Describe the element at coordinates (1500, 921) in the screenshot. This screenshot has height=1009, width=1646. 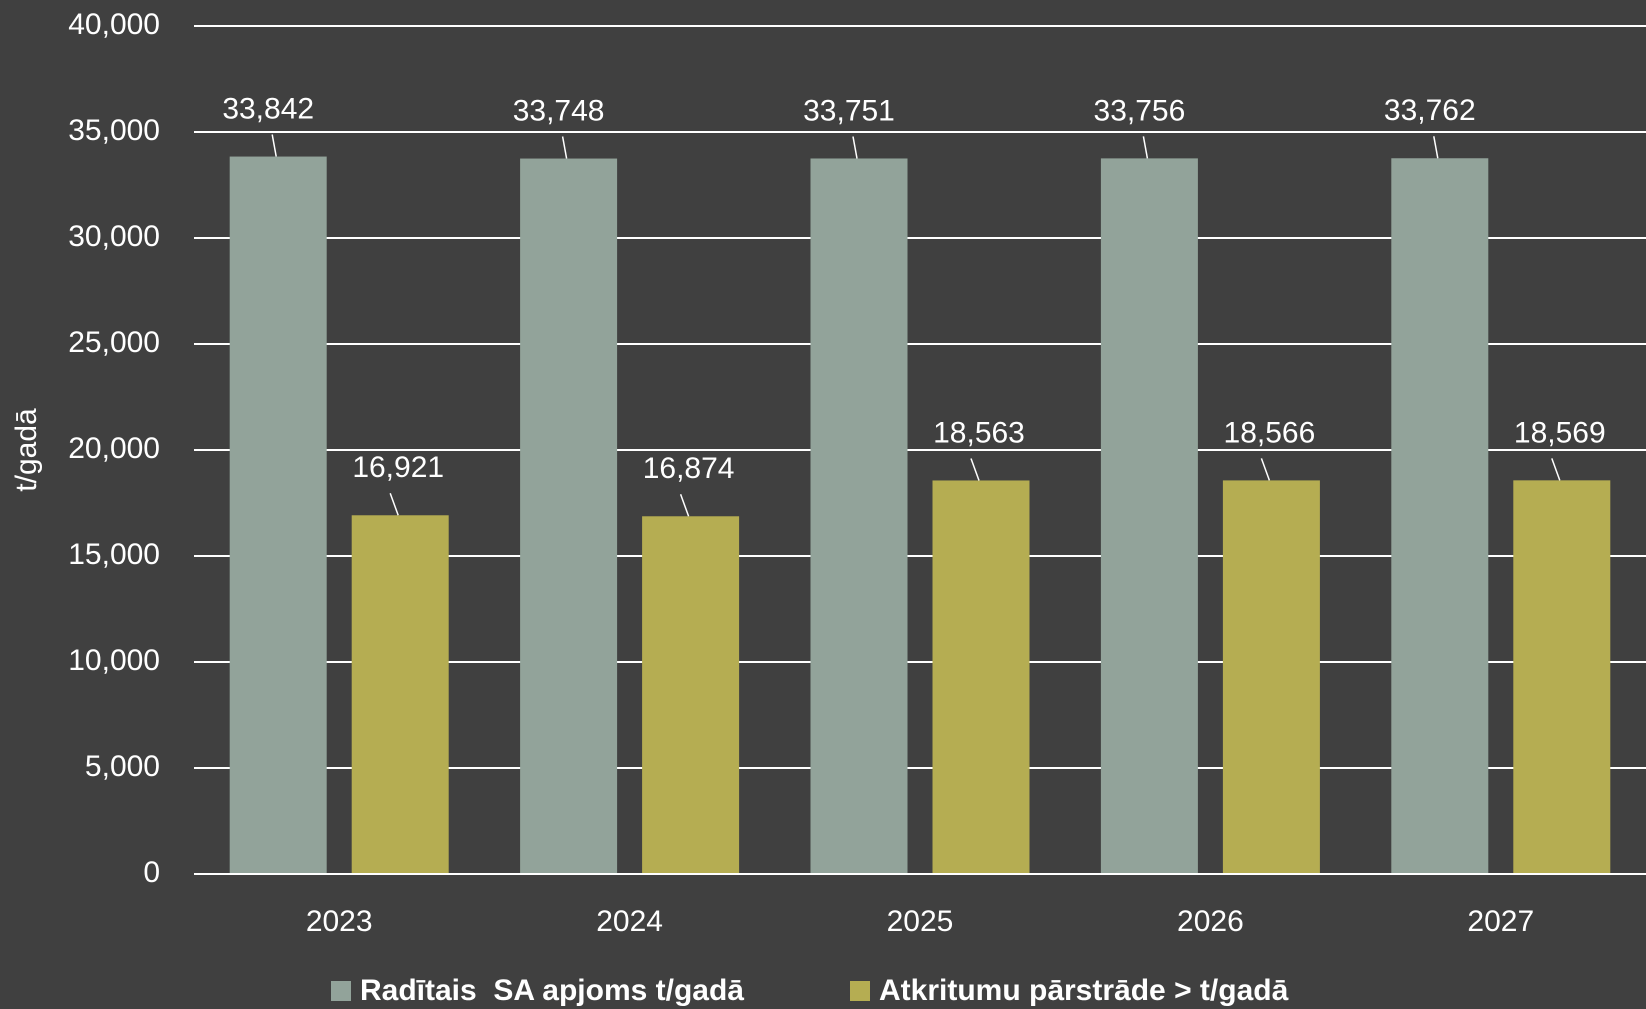
I see `x-tick-label: 2027` at that location.